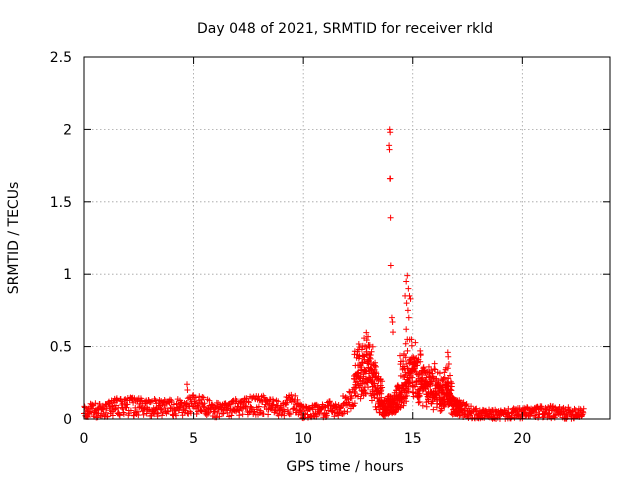 This screenshot has height=480, width=640. Describe the element at coordinates (67, 420) in the screenshot. I see `y-tick-label: 0` at that location.